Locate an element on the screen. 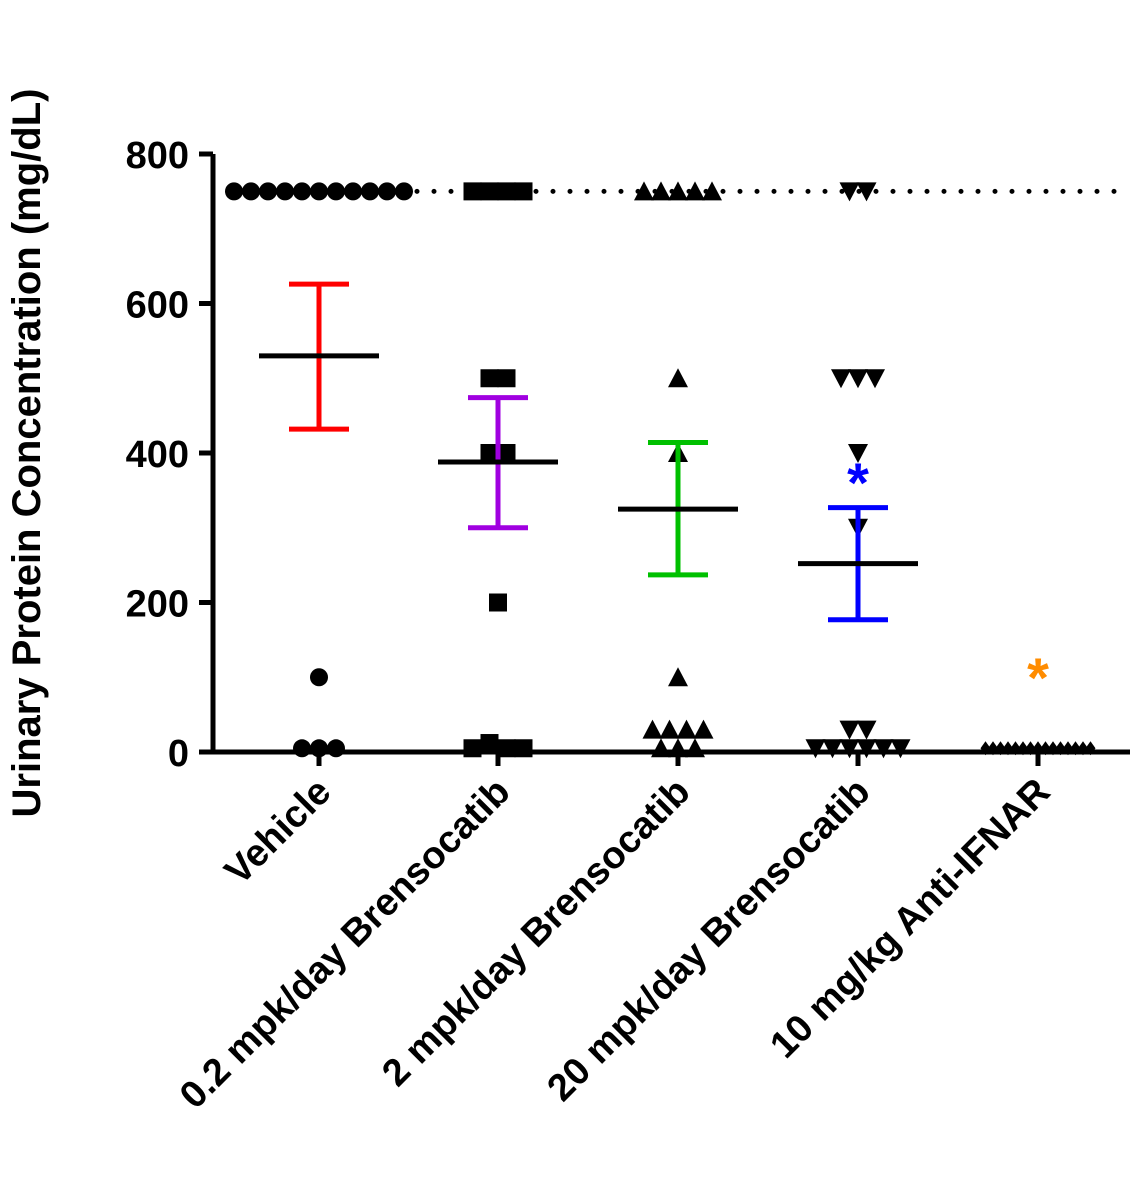 This screenshot has width=1132, height=1189. x-tick-label: 2 mpk/day Brensocatib is located at coordinates (536, 933).